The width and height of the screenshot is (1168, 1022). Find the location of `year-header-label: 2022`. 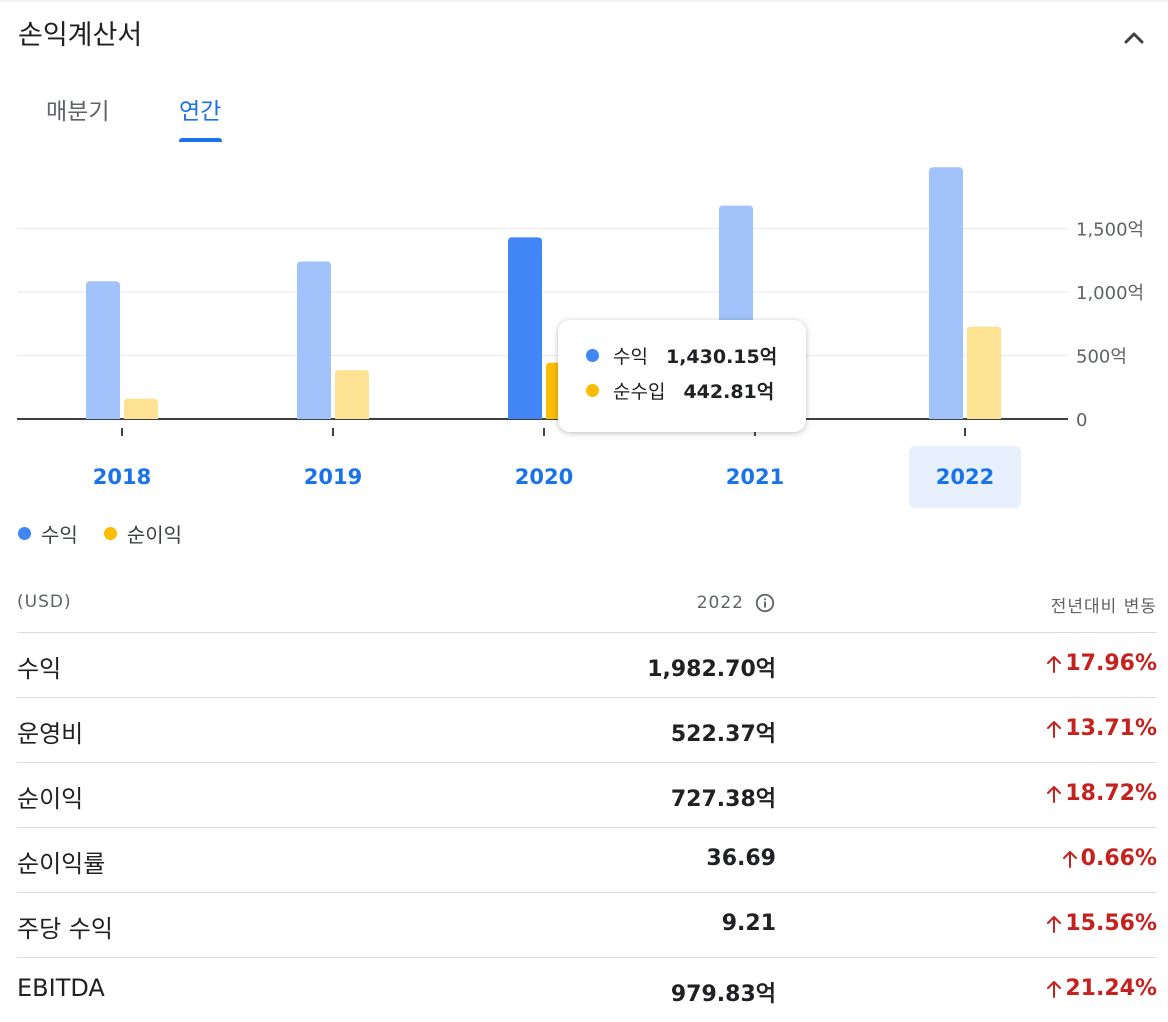

year-header-label: 2022 is located at coordinates (720, 603).